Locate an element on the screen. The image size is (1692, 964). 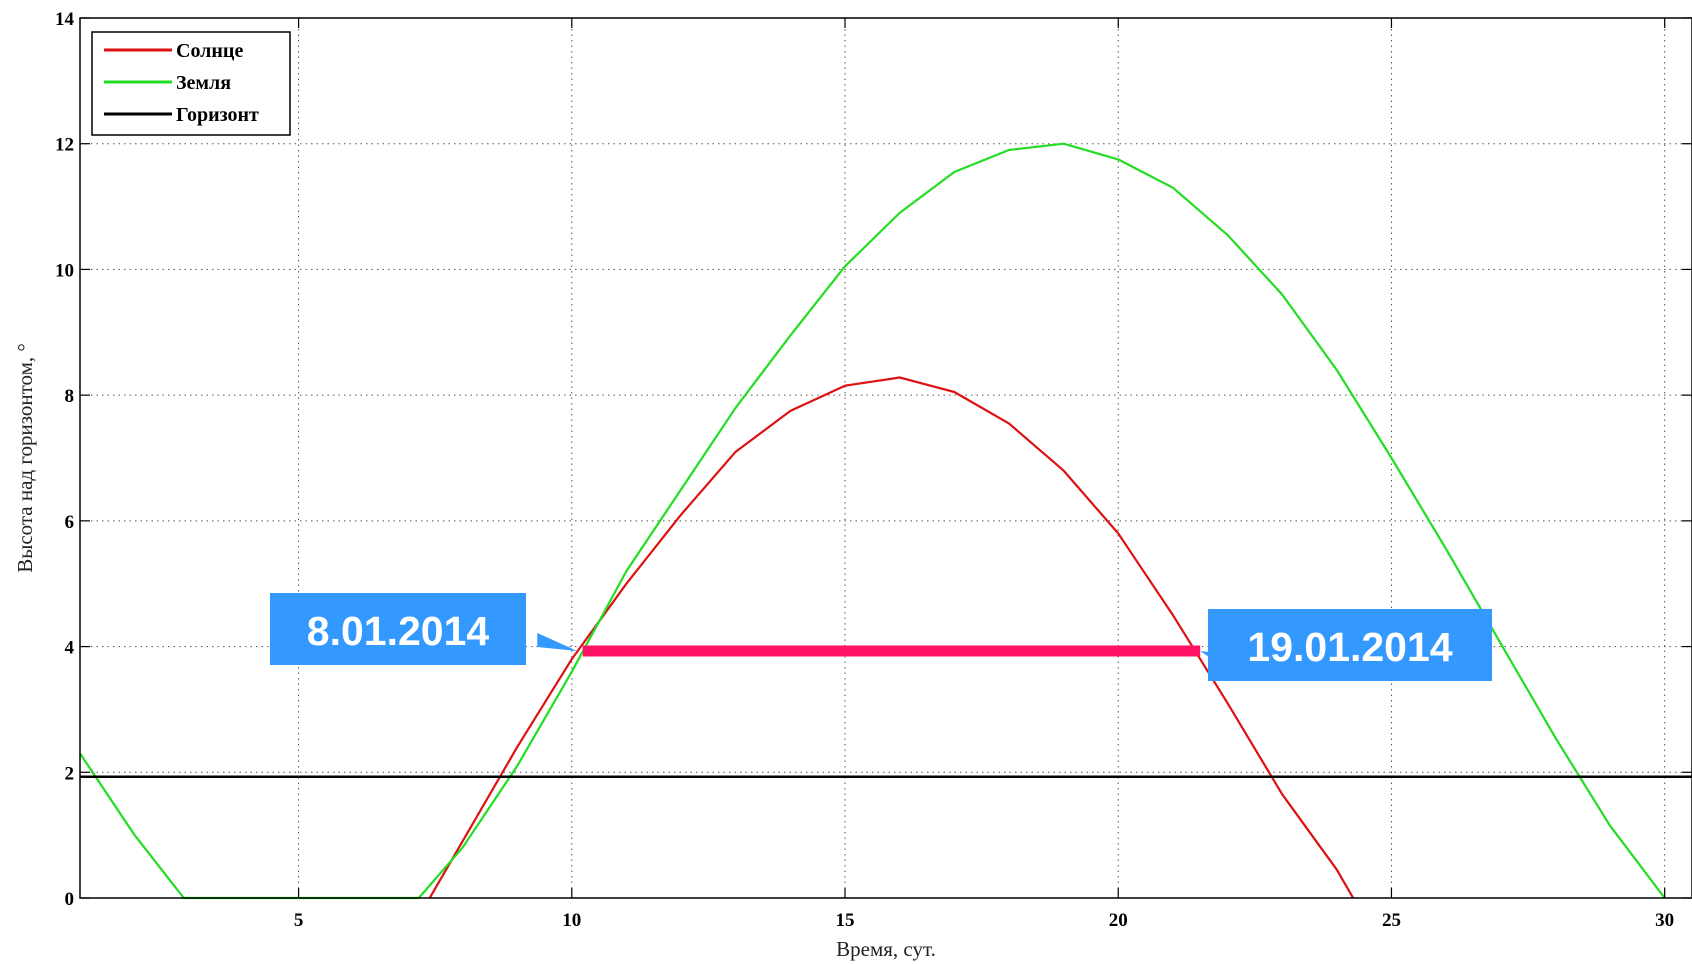
x-tick-label: 20 is located at coordinates (1118, 920).